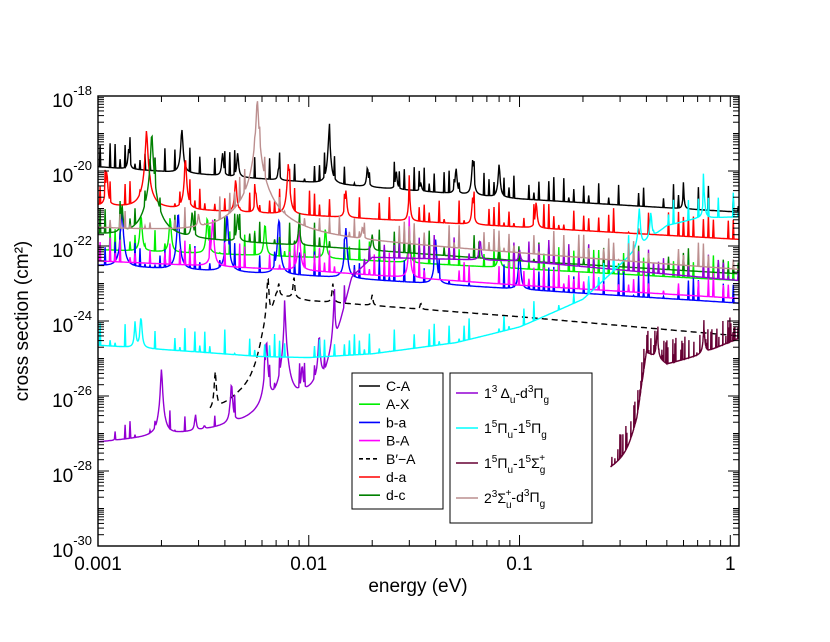 The width and height of the screenshot is (830, 642). I want to click on legend-label: d-a, so click(396, 477).